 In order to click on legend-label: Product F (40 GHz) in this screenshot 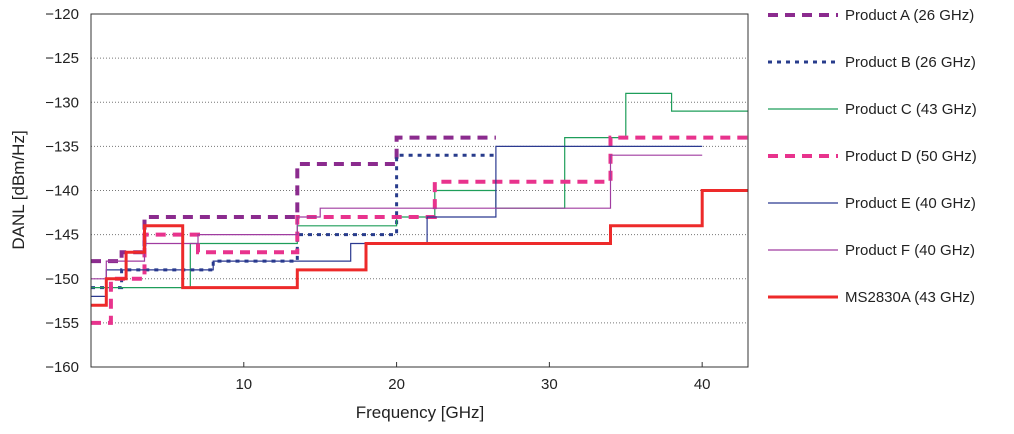, I will do `click(910, 250)`.